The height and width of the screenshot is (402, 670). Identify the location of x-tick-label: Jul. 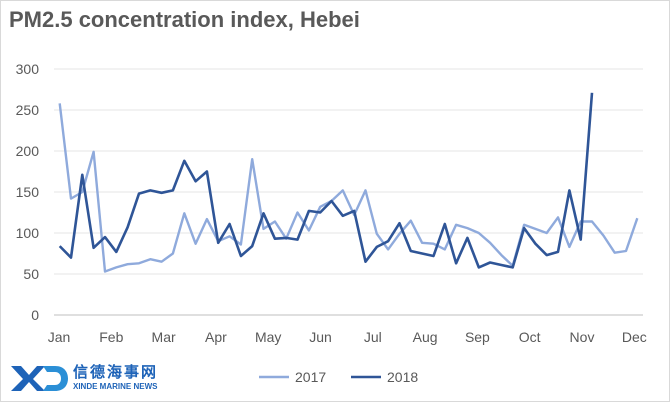
(373, 337).